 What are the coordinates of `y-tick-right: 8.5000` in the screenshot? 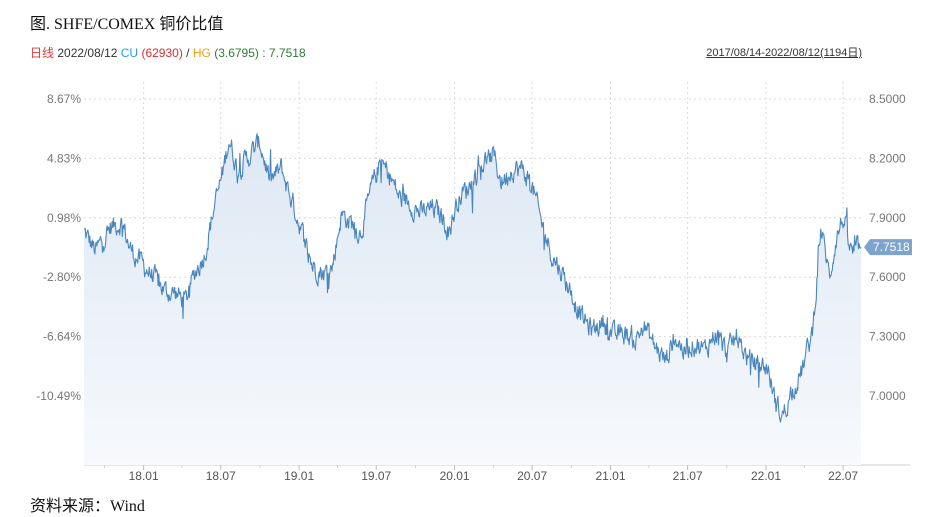 It's located at (887, 99).